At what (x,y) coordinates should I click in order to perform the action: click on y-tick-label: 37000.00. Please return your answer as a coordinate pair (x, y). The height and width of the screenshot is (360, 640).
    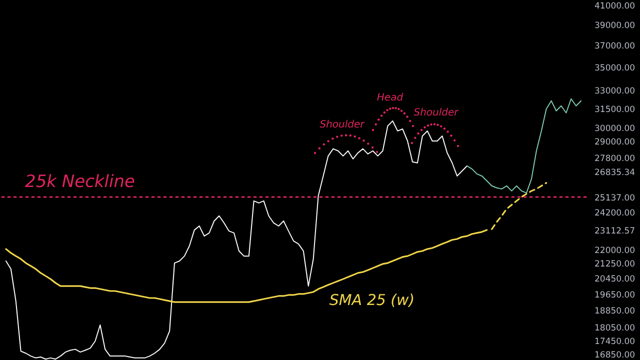
    Looking at the image, I should click on (615, 47).